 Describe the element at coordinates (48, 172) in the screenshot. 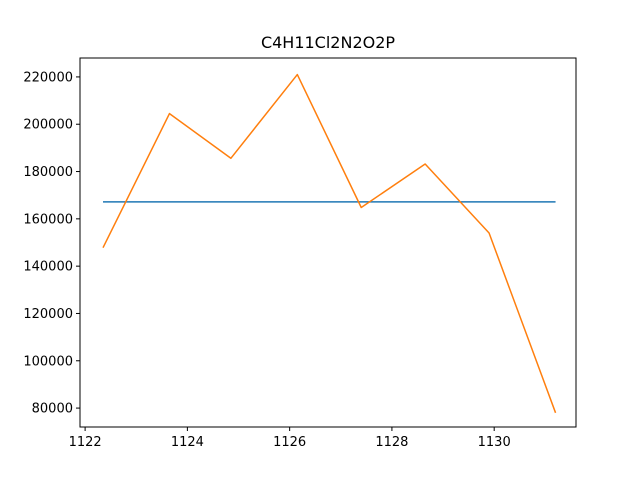

I see `y-tick-label: 180000` at that location.